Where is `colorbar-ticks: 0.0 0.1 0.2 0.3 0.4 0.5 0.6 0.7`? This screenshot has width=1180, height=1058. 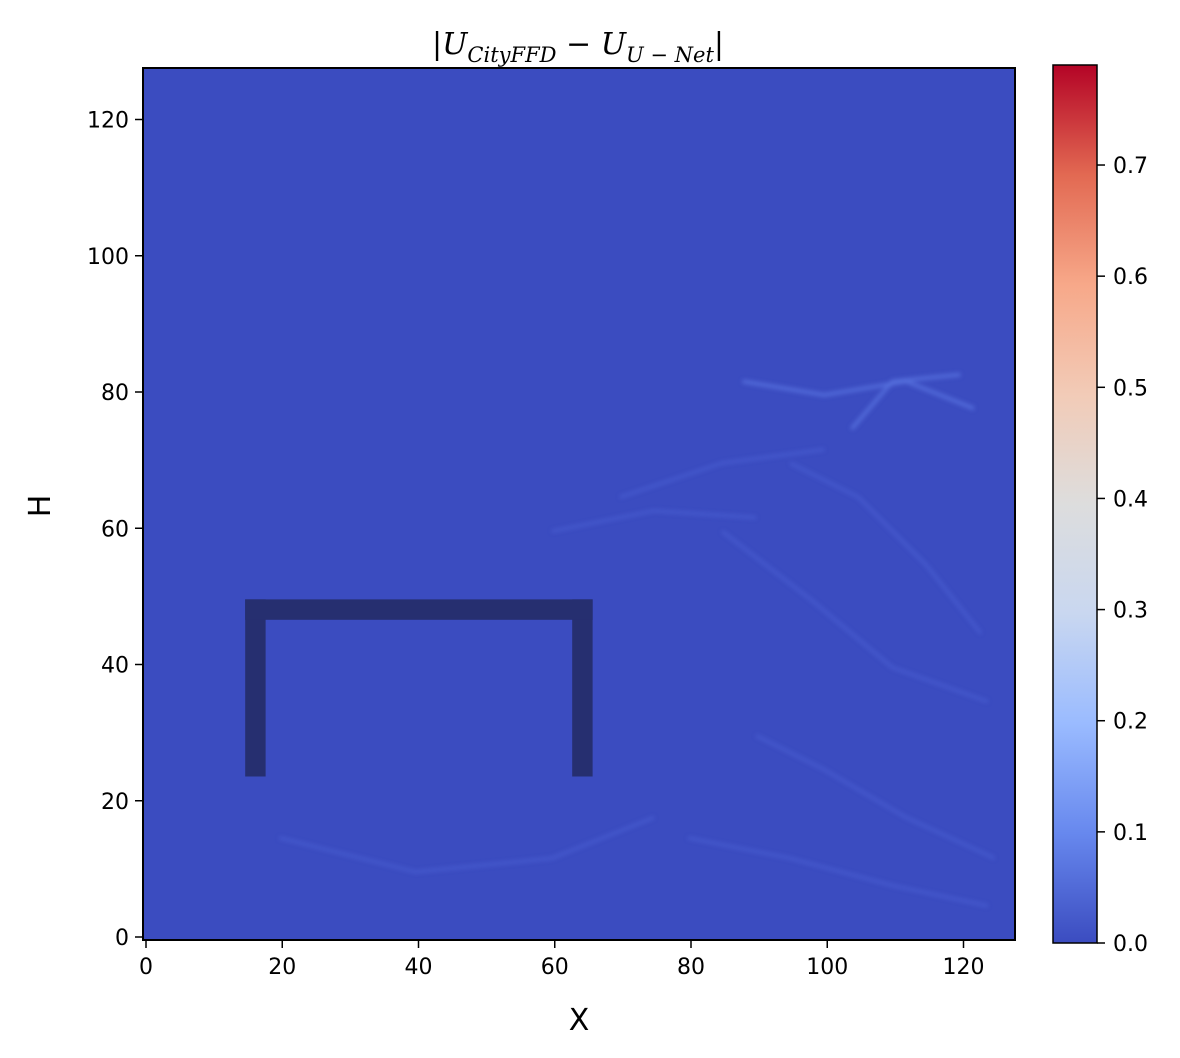 colorbar-ticks: 0.0 0.1 0.2 0.3 0.4 0.5 0.6 0.7 is located at coordinates (1122, 555).